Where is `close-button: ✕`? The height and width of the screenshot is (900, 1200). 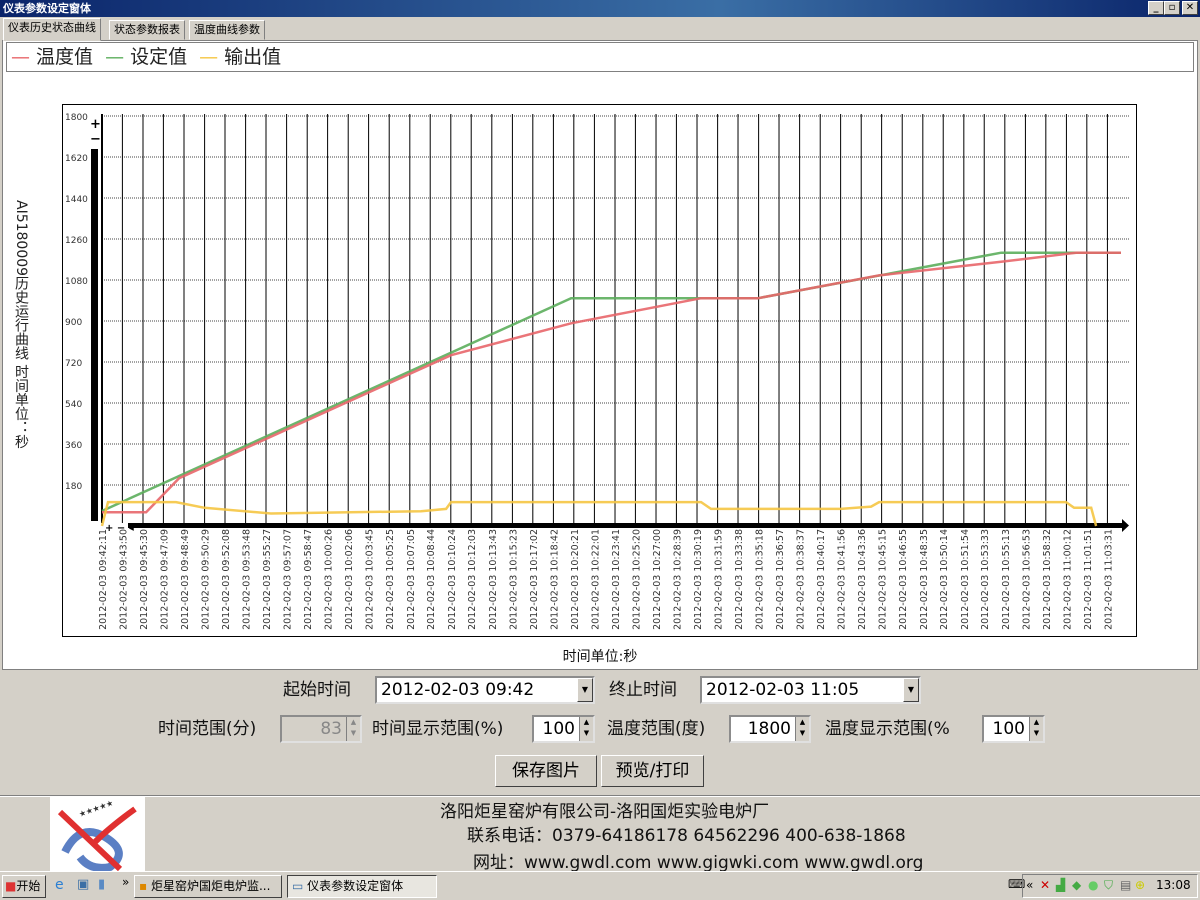
close-button: ✕ is located at coordinates (1190, 8).